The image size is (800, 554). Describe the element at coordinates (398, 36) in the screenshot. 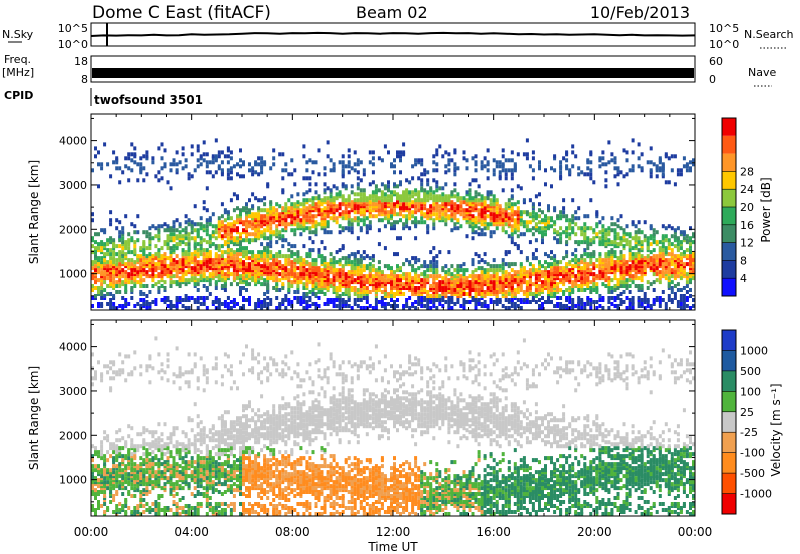

I see `sky-noise-panel: N.Sky 10^5 10^0 N.Search 10^5 10^0` at that location.